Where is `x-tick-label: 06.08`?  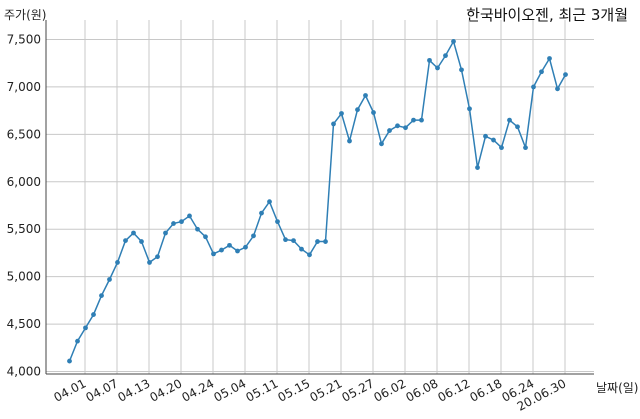 x-tick-label: 06.08 is located at coordinates (421, 390).